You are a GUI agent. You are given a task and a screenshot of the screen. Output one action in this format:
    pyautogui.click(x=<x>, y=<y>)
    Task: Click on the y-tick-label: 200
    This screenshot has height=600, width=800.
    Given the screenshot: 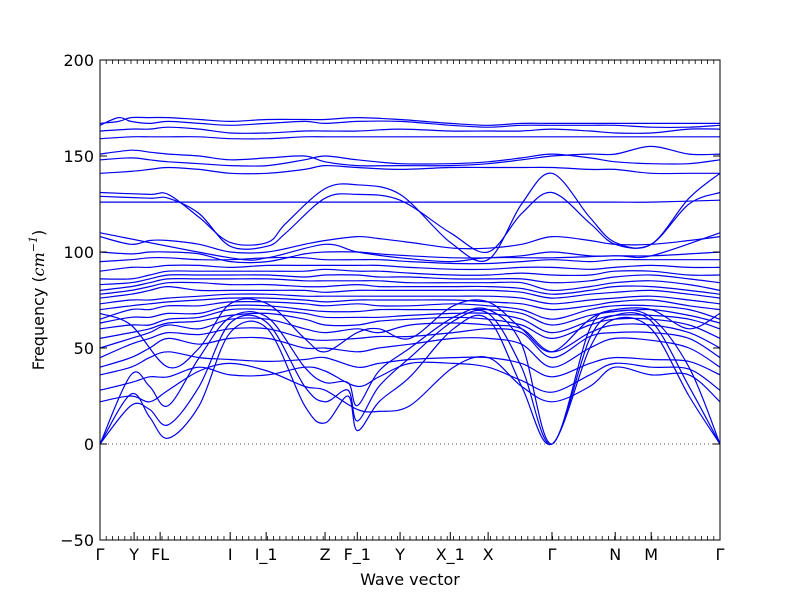 What is the action you would take?
    pyautogui.click(x=78, y=60)
    